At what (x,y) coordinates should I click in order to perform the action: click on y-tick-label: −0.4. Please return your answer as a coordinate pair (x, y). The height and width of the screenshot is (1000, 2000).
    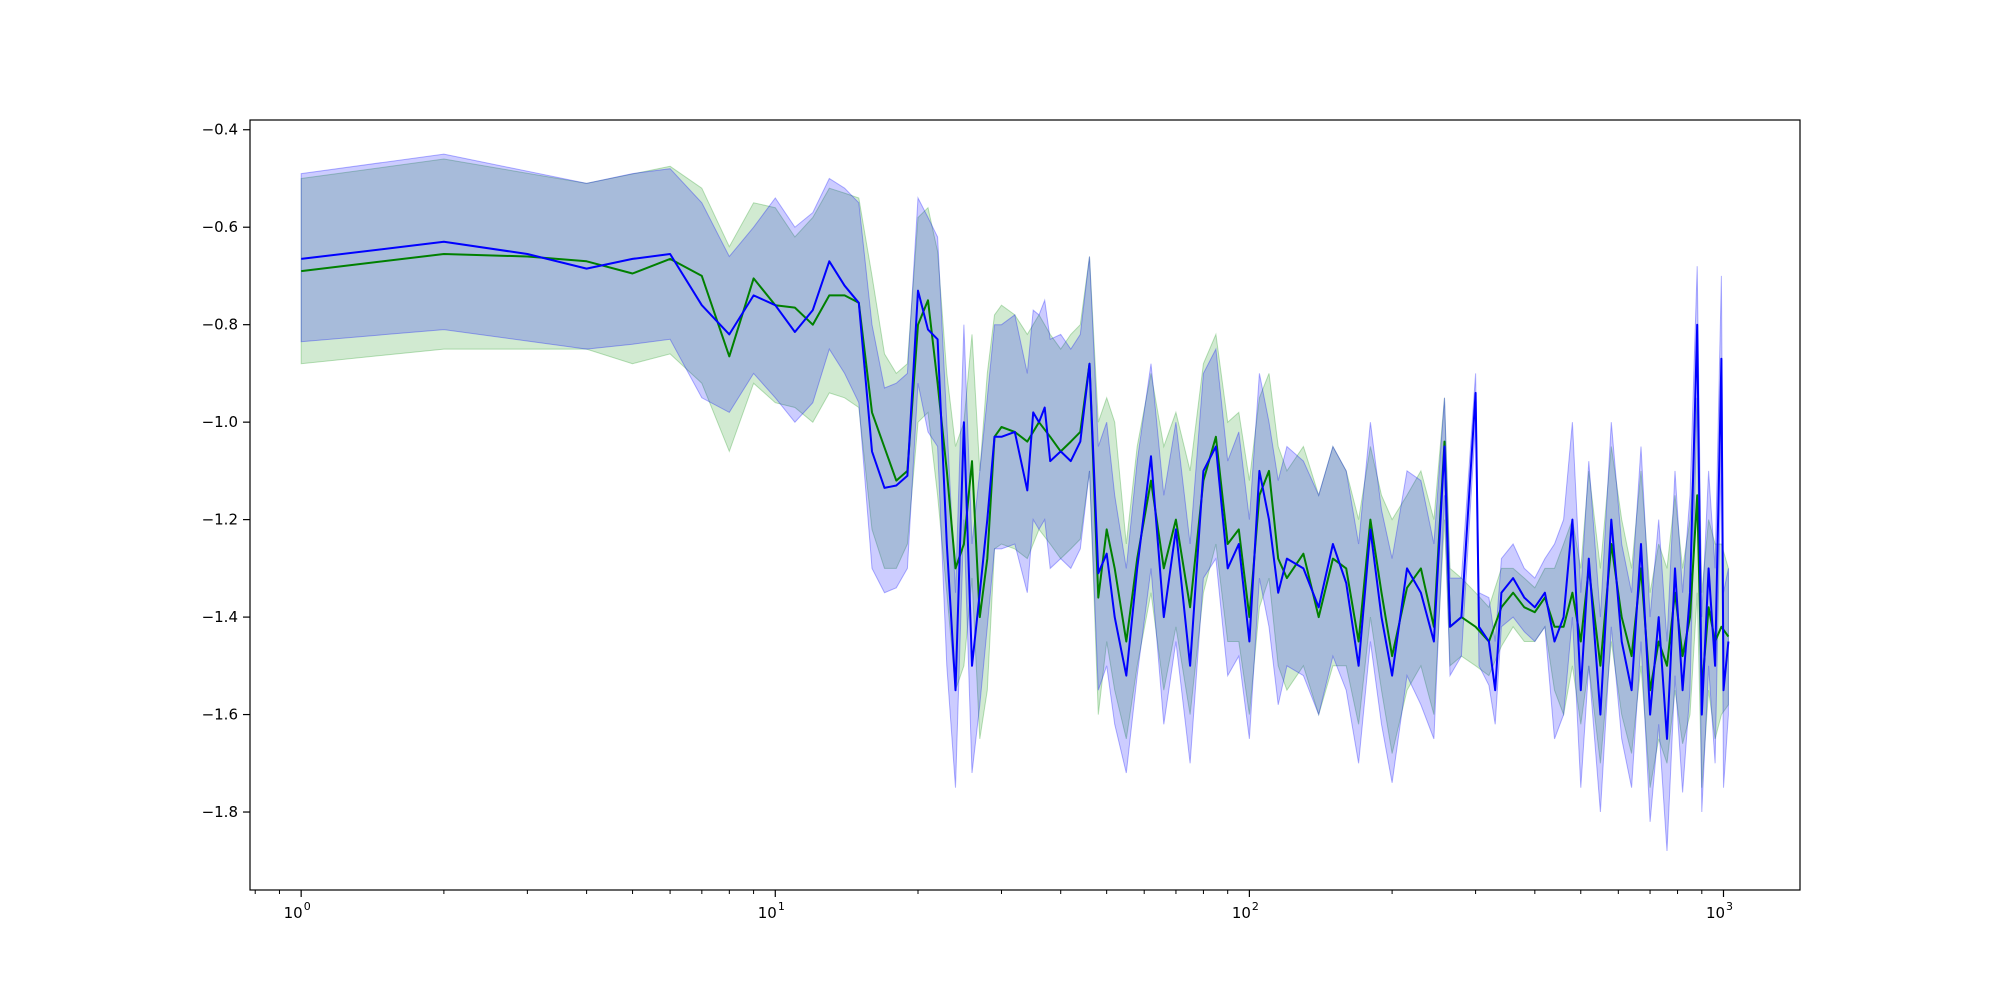
    Looking at the image, I should click on (220, 130).